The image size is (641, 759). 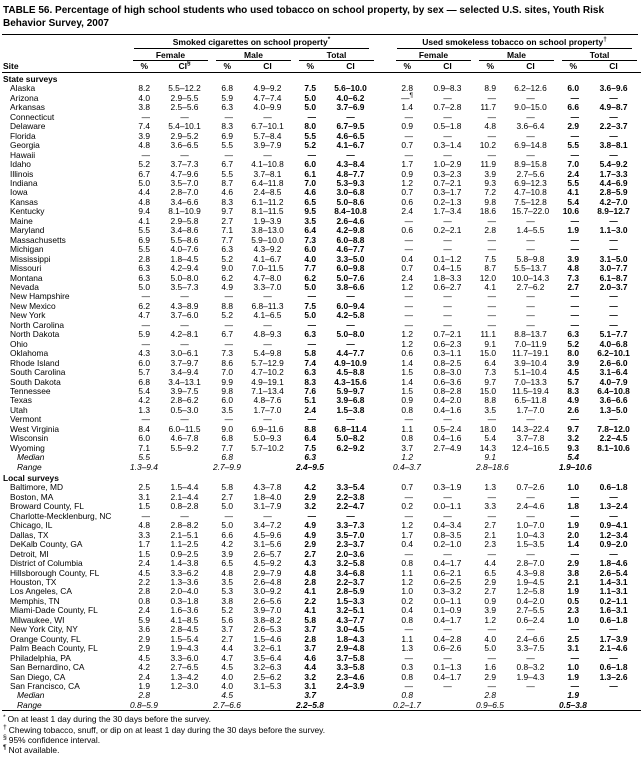 I want to click on pct-cell: 0.9, so click(x=407, y=400).